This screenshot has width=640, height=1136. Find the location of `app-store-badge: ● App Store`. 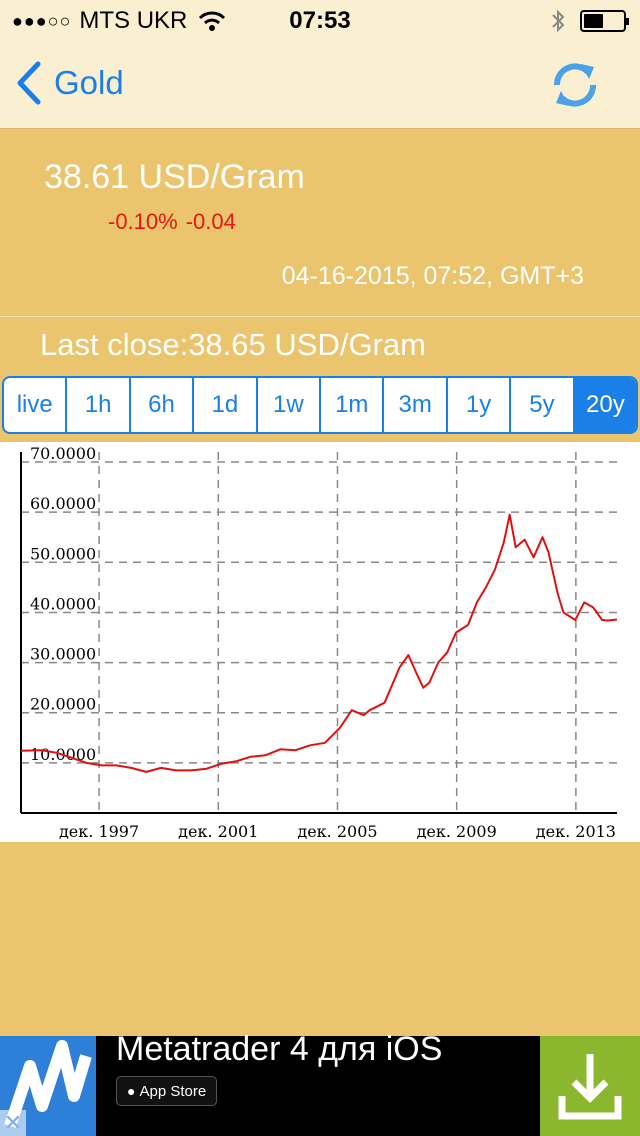

app-store-badge: ● App Store is located at coordinates (167, 1091).